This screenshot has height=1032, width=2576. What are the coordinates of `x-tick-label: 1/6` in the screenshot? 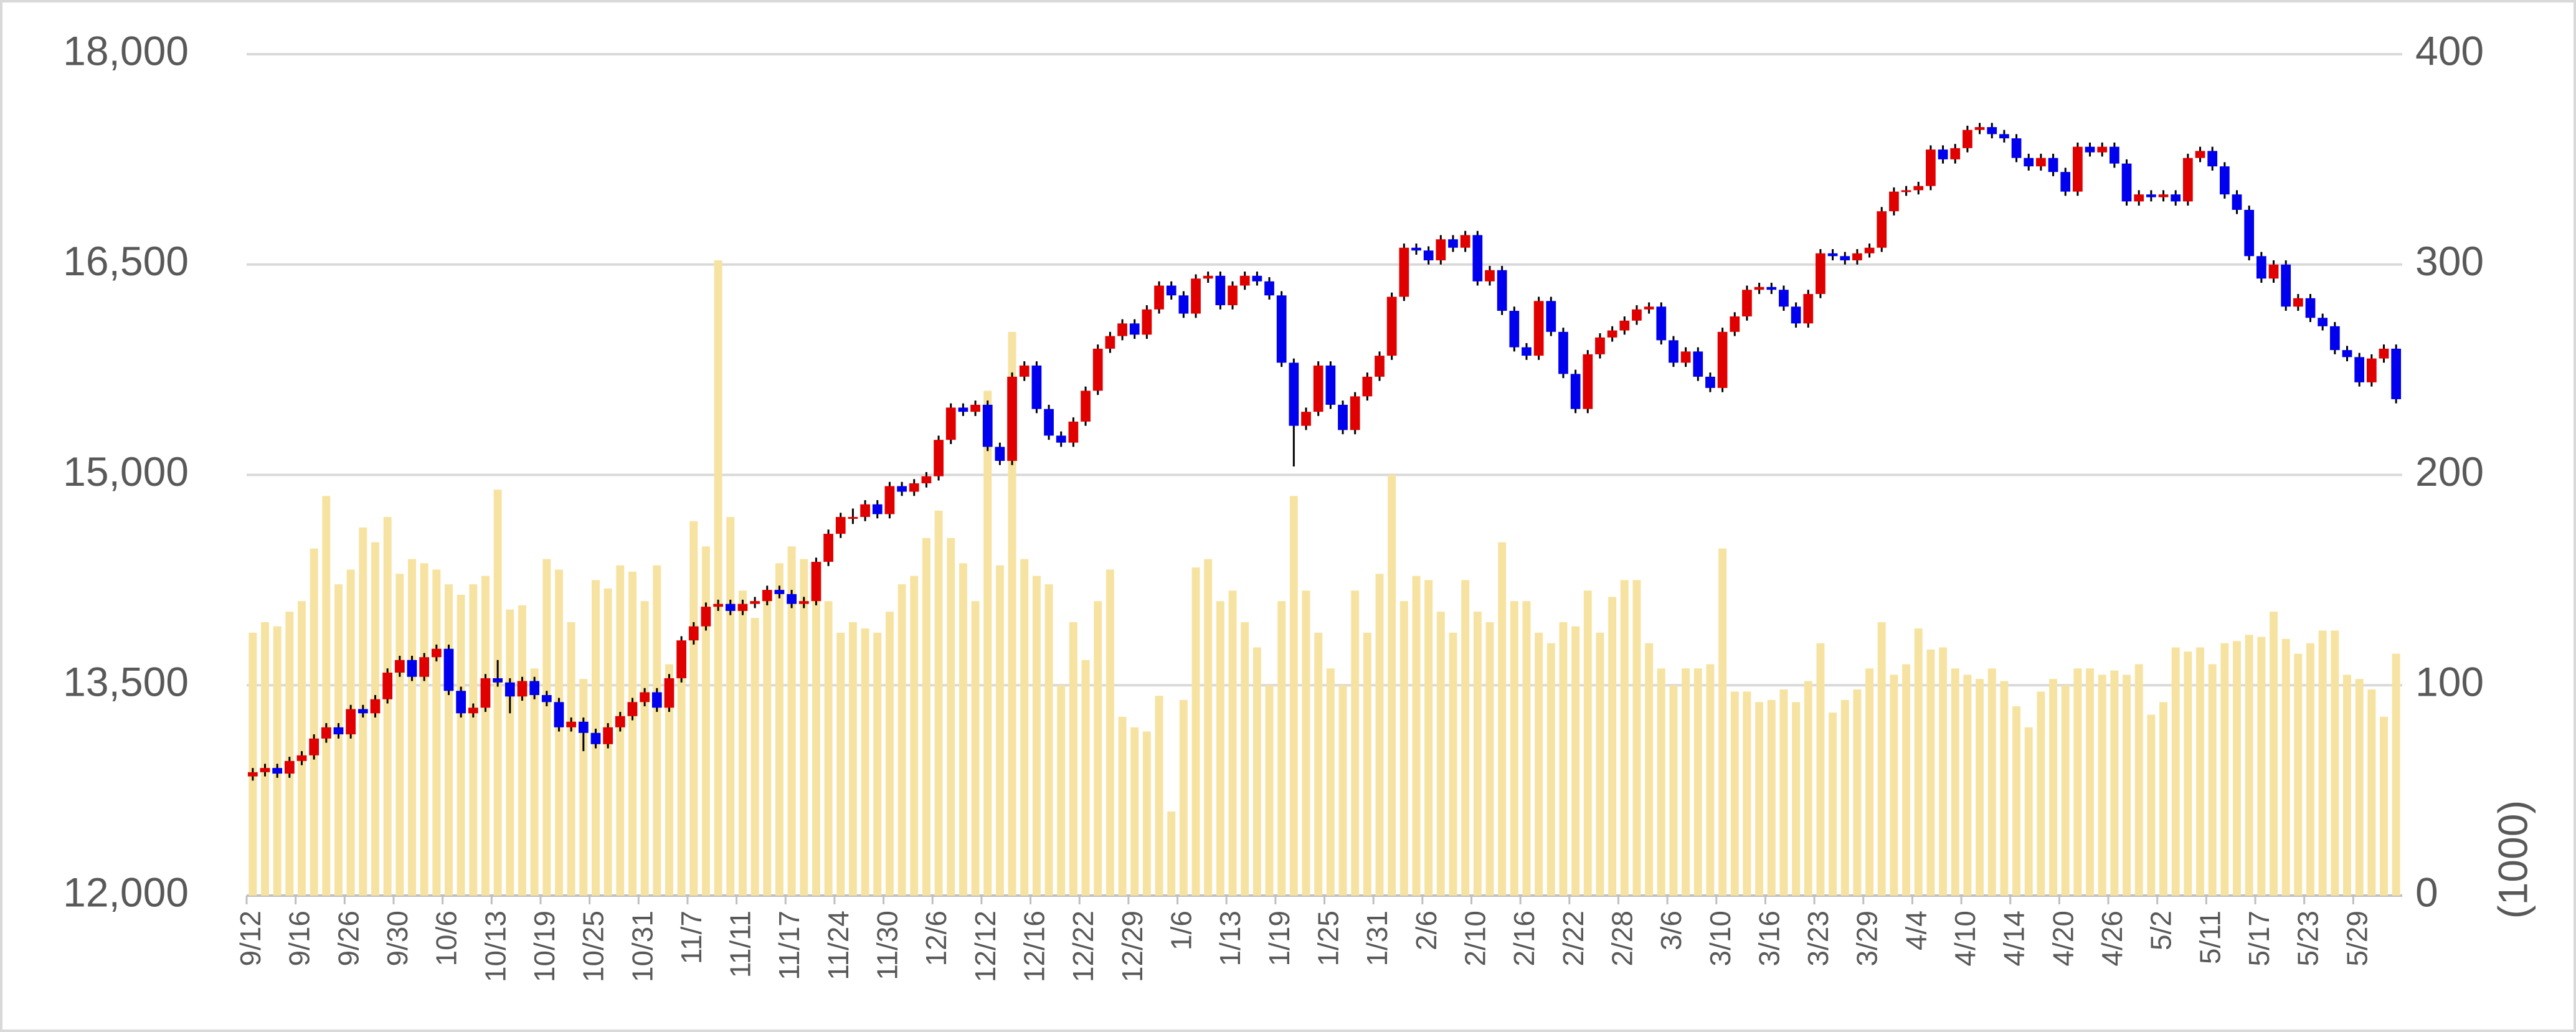 It's located at (1182, 930).